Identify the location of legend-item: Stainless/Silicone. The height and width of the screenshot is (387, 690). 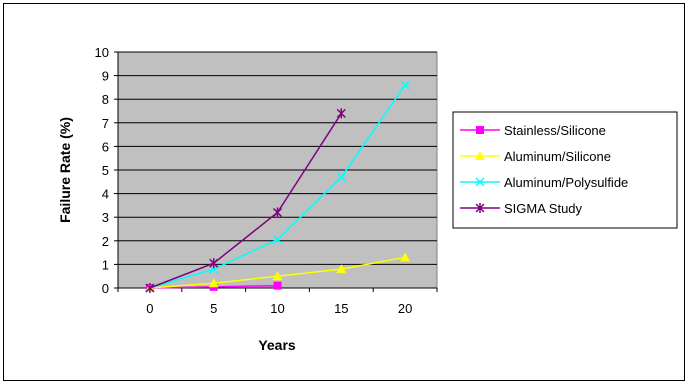
(533, 130).